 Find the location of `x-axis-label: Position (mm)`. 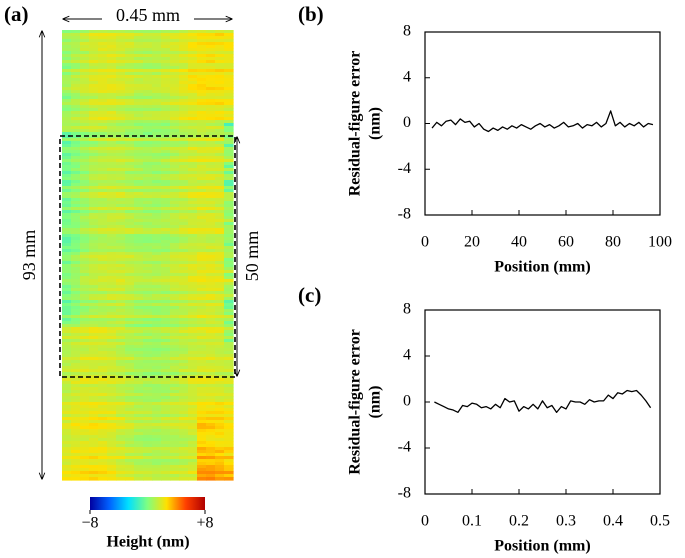

x-axis-label: Position (mm) is located at coordinates (542, 546).